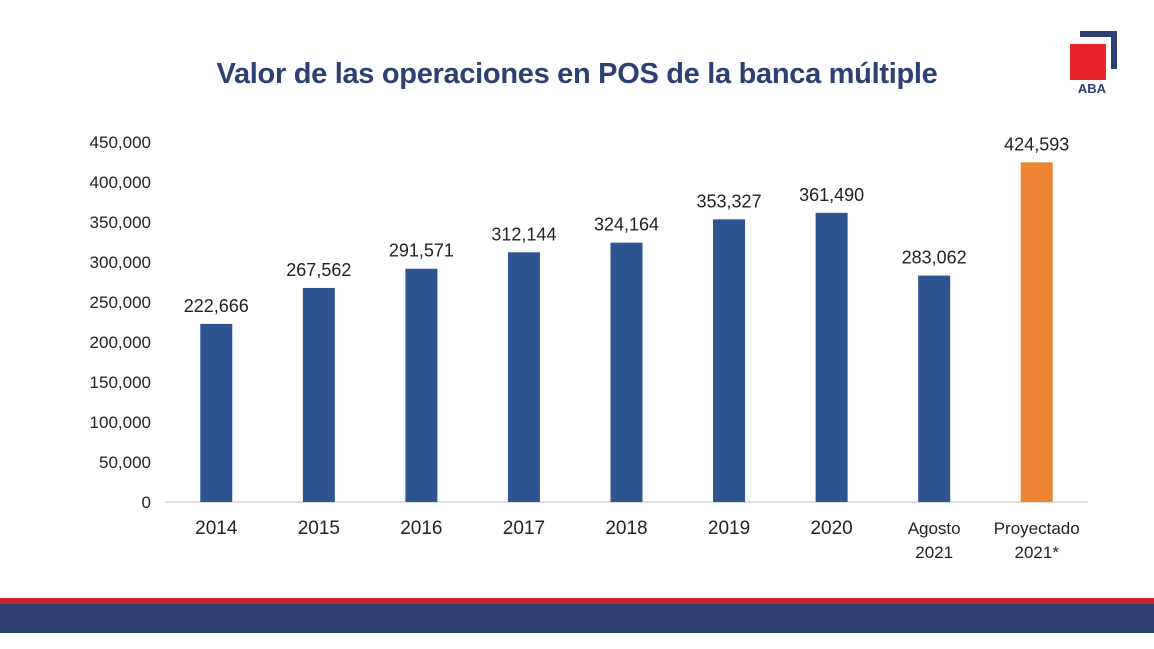 This screenshot has width=1154, height=649. What do you see at coordinates (934, 258) in the screenshot?
I see `data-label: 283,062` at bounding box center [934, 258].